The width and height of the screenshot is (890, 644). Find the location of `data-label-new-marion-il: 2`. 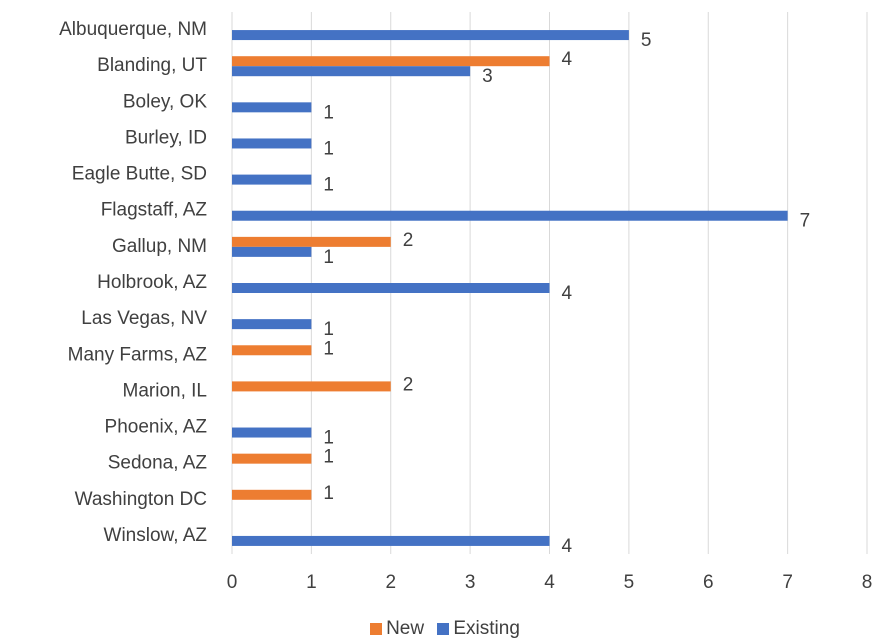

data-label-new-marion-il: 2 is located at coordinates (408, 384).